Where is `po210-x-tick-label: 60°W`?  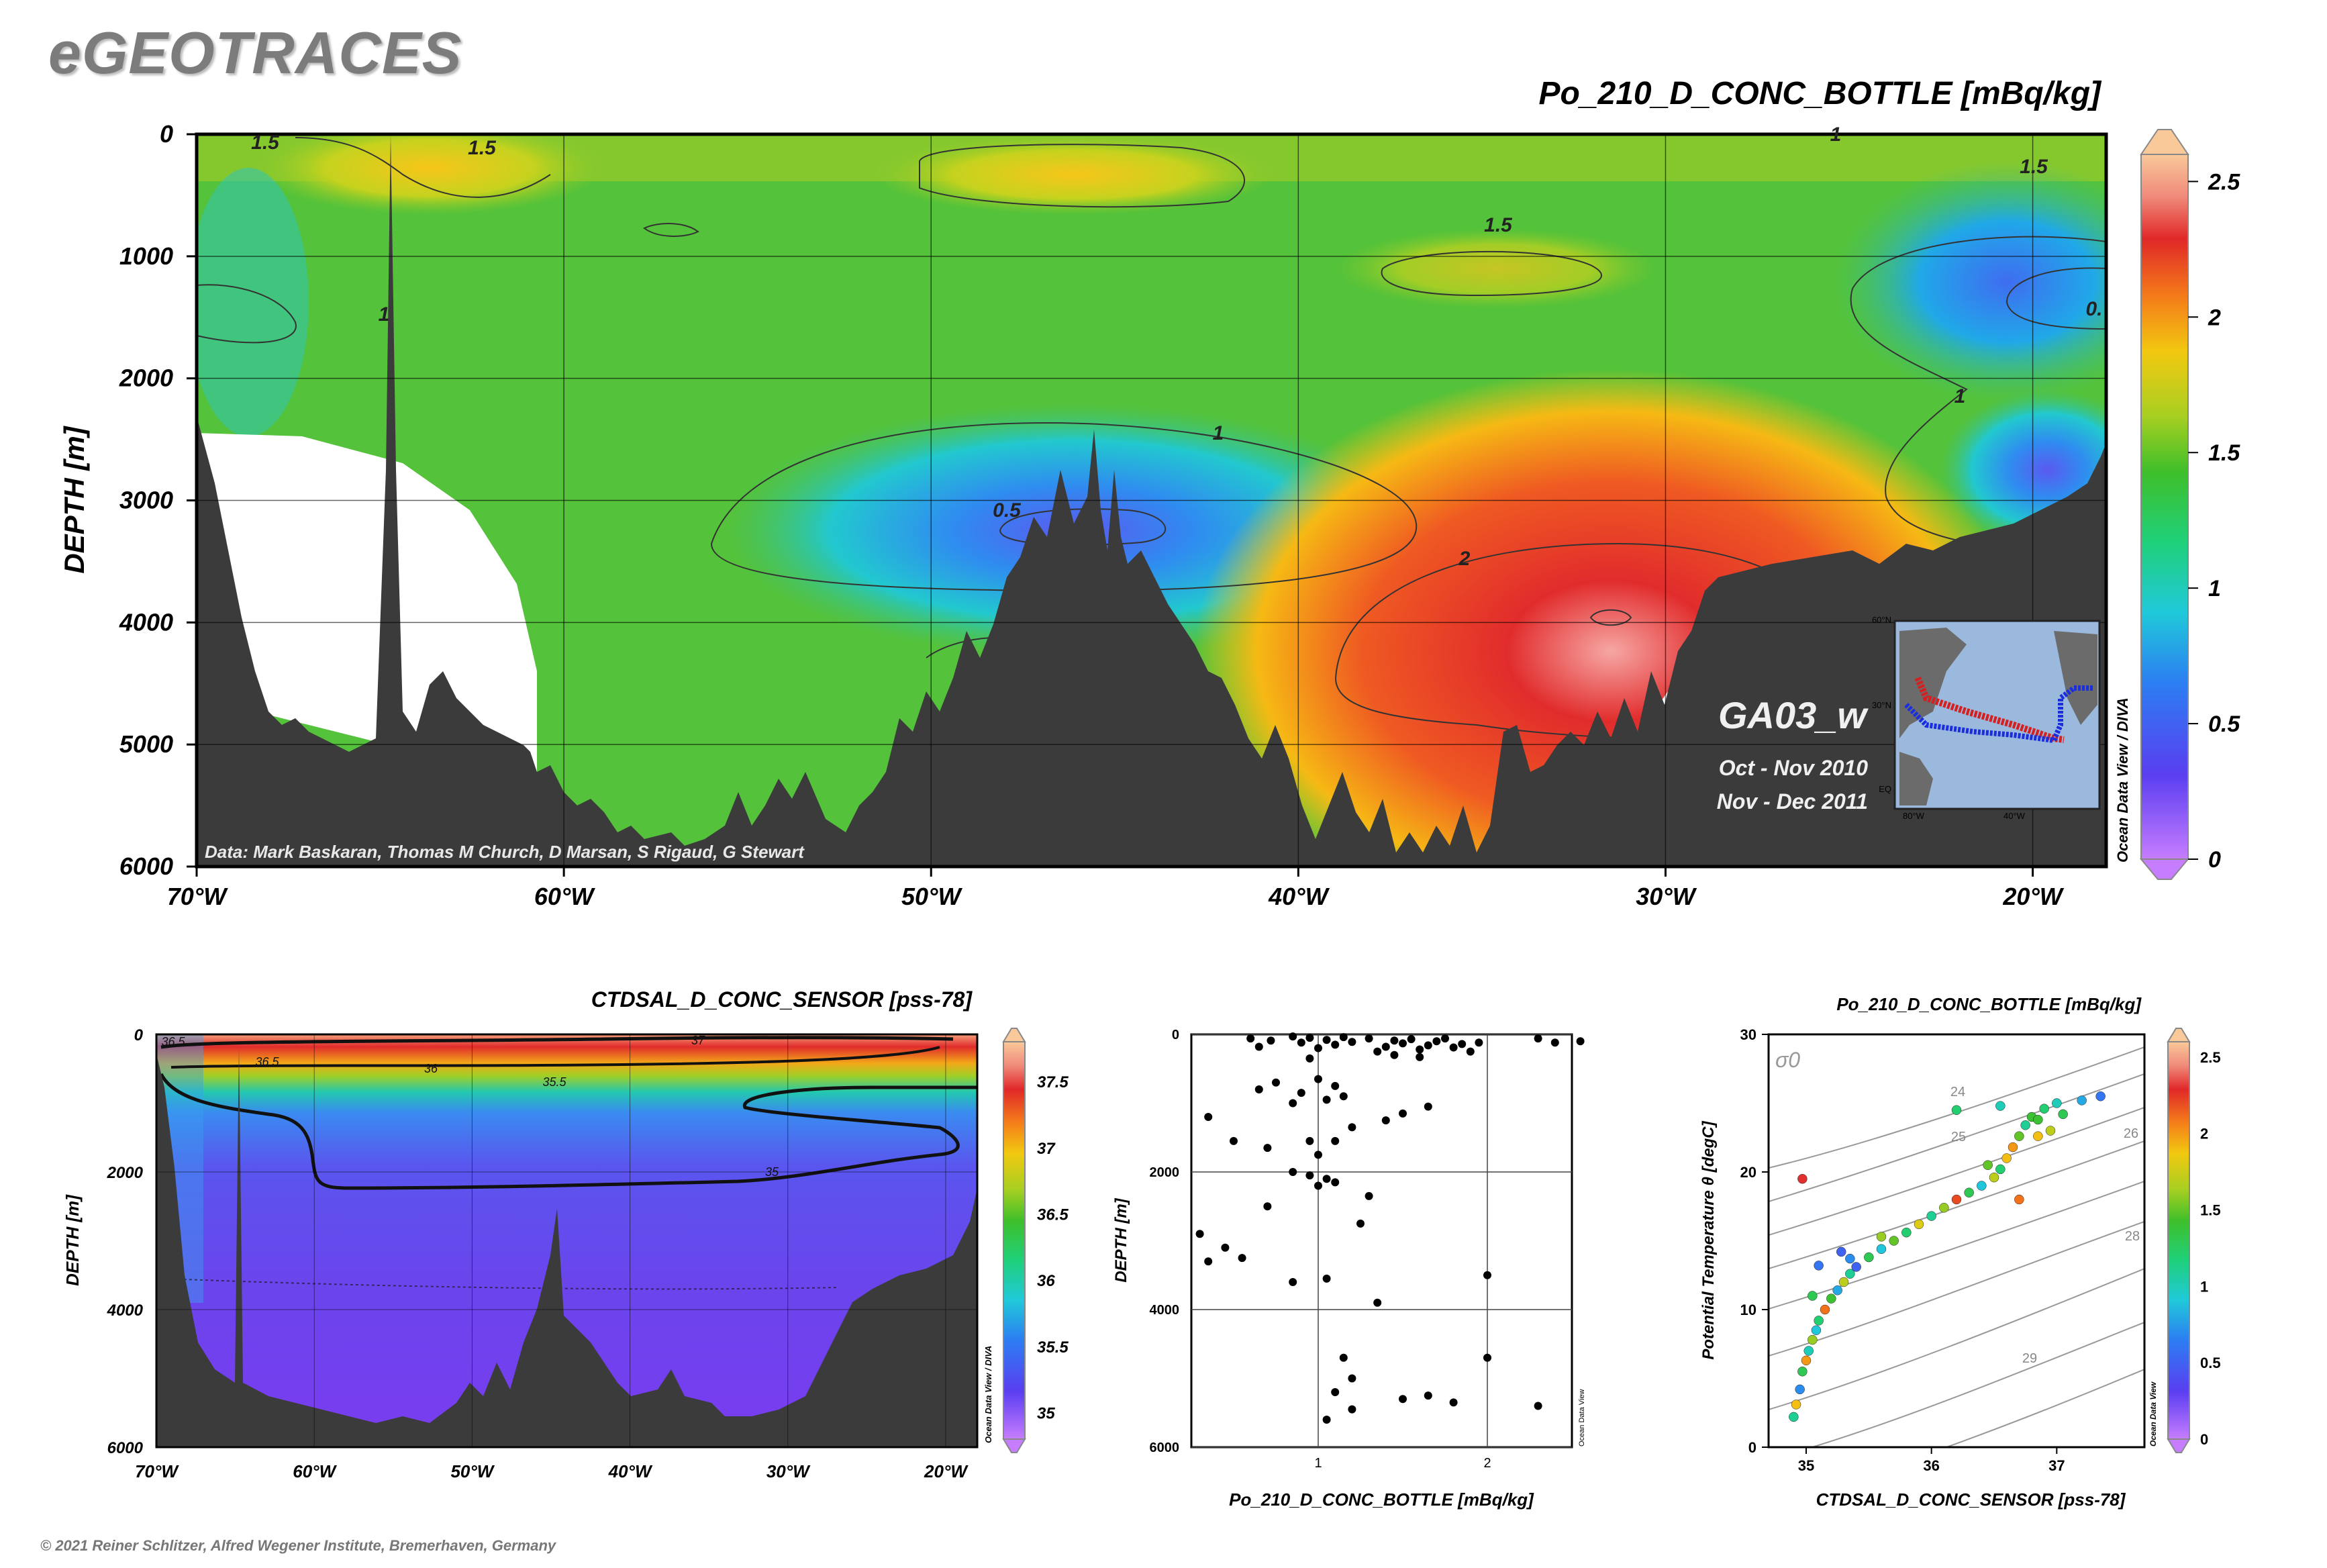
po210-x-tick-label: 60°W is located at coordinates (564, 896).